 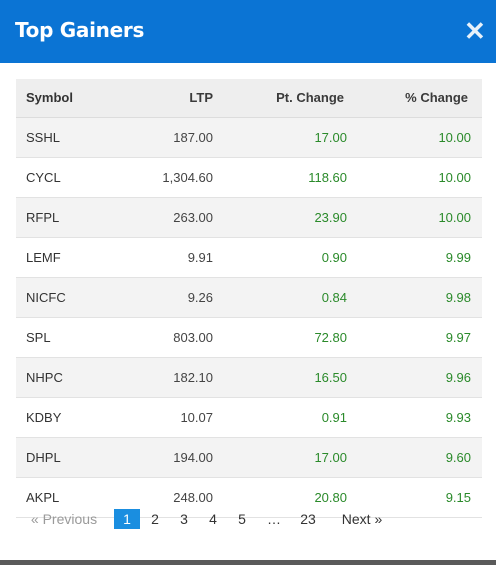 What do you see at coordinates (43, 217) in the screenshot?
I see `symbol-cell: RFPL` at bounding box center [43, 217].